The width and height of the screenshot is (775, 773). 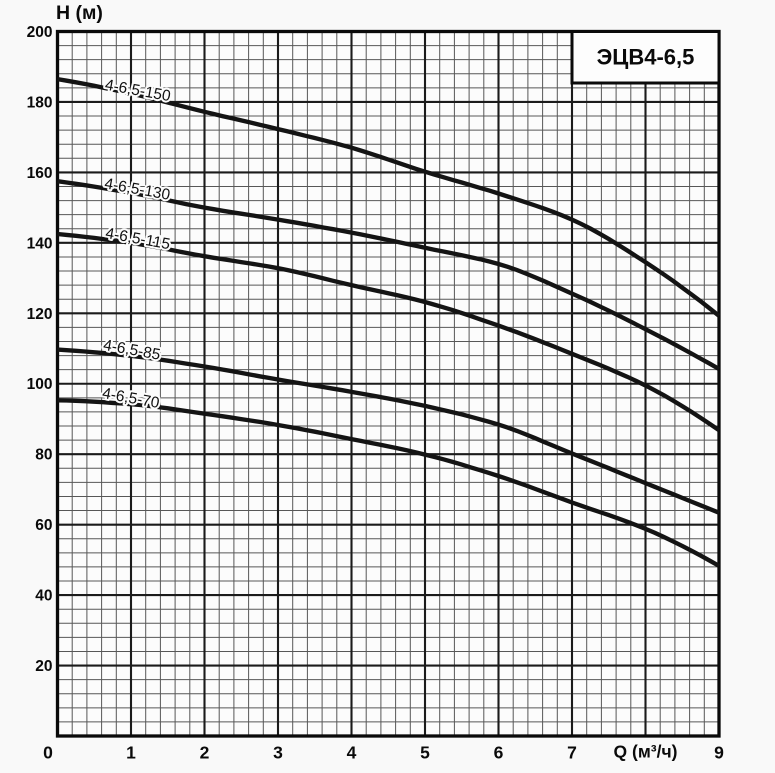 What do you see at coordinates (40, 32) in the screenshot?
I see `svg-text: 200` at bounding box center [40, 32].